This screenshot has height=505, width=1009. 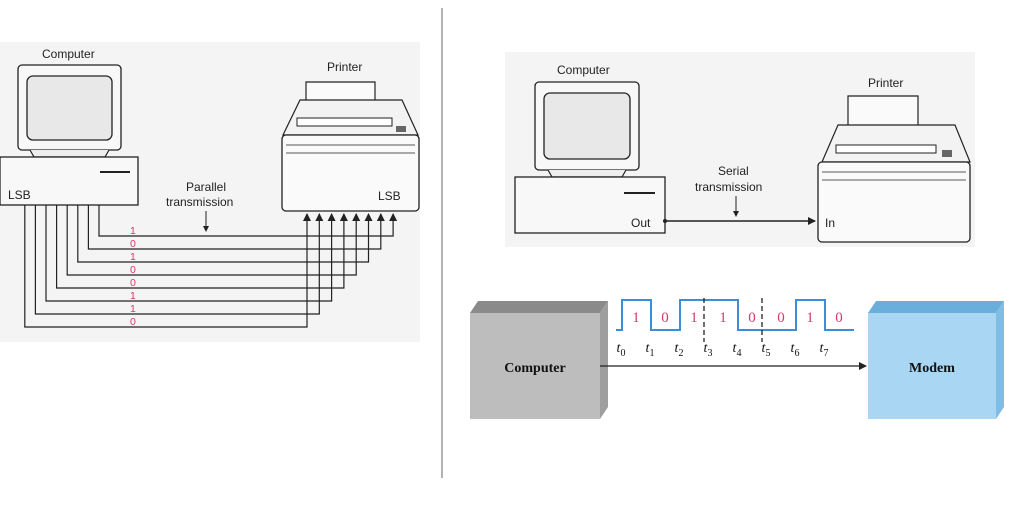 What do you see at coordinates (708, 350) in the screenshot?
I see `time-label: t3` at bounding box center [708, 350].